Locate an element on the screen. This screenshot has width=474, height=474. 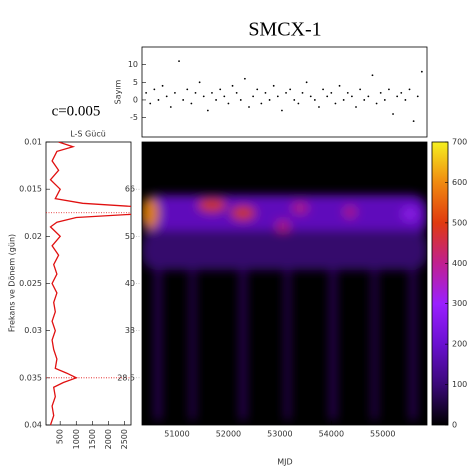
left-frame is located at coordinates (88, 283).